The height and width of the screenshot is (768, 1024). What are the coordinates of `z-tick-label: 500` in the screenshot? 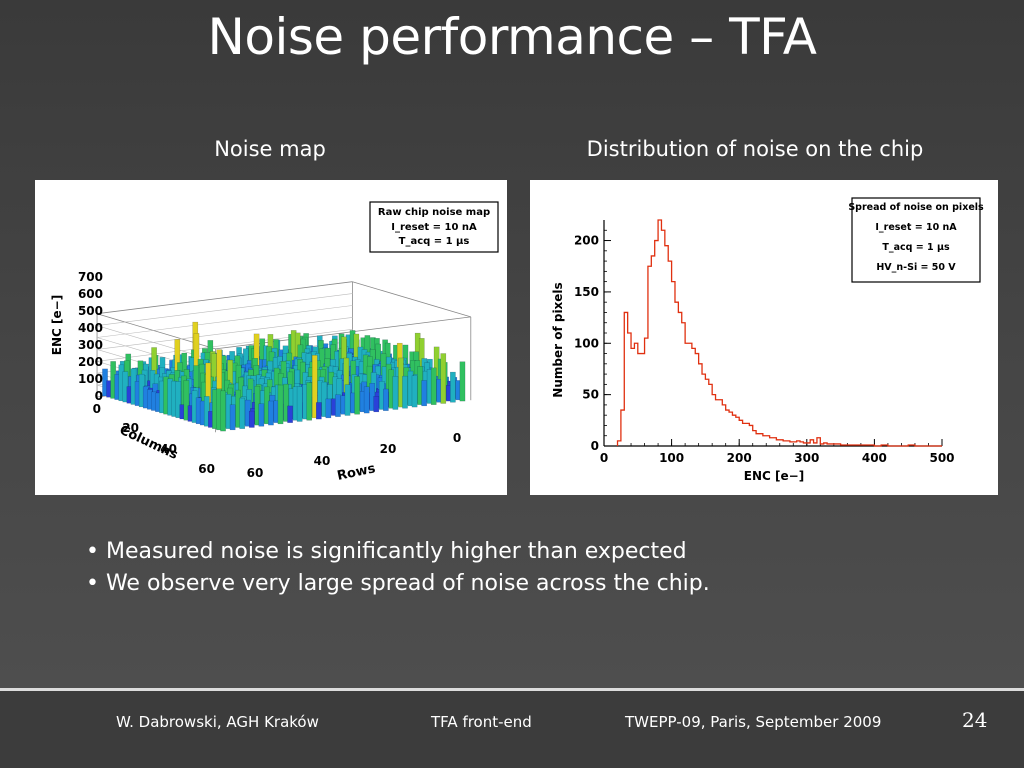 It's located at (90, 311).